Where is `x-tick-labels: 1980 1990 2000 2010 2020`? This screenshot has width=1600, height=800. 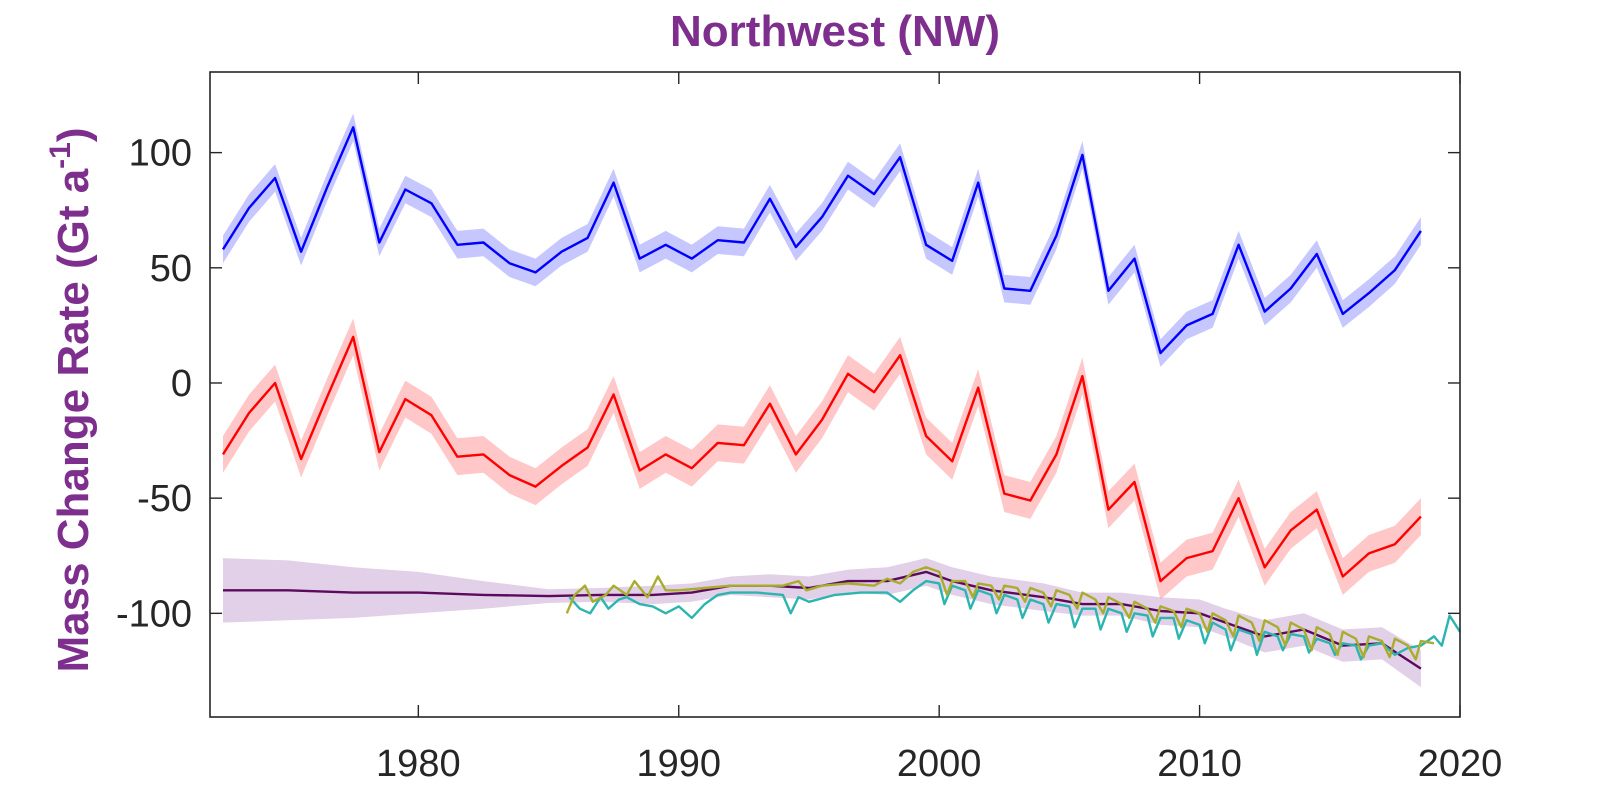
x-tick-labels: 1980 1990 2000 2010 2020 is located at coordinates (939, 764).